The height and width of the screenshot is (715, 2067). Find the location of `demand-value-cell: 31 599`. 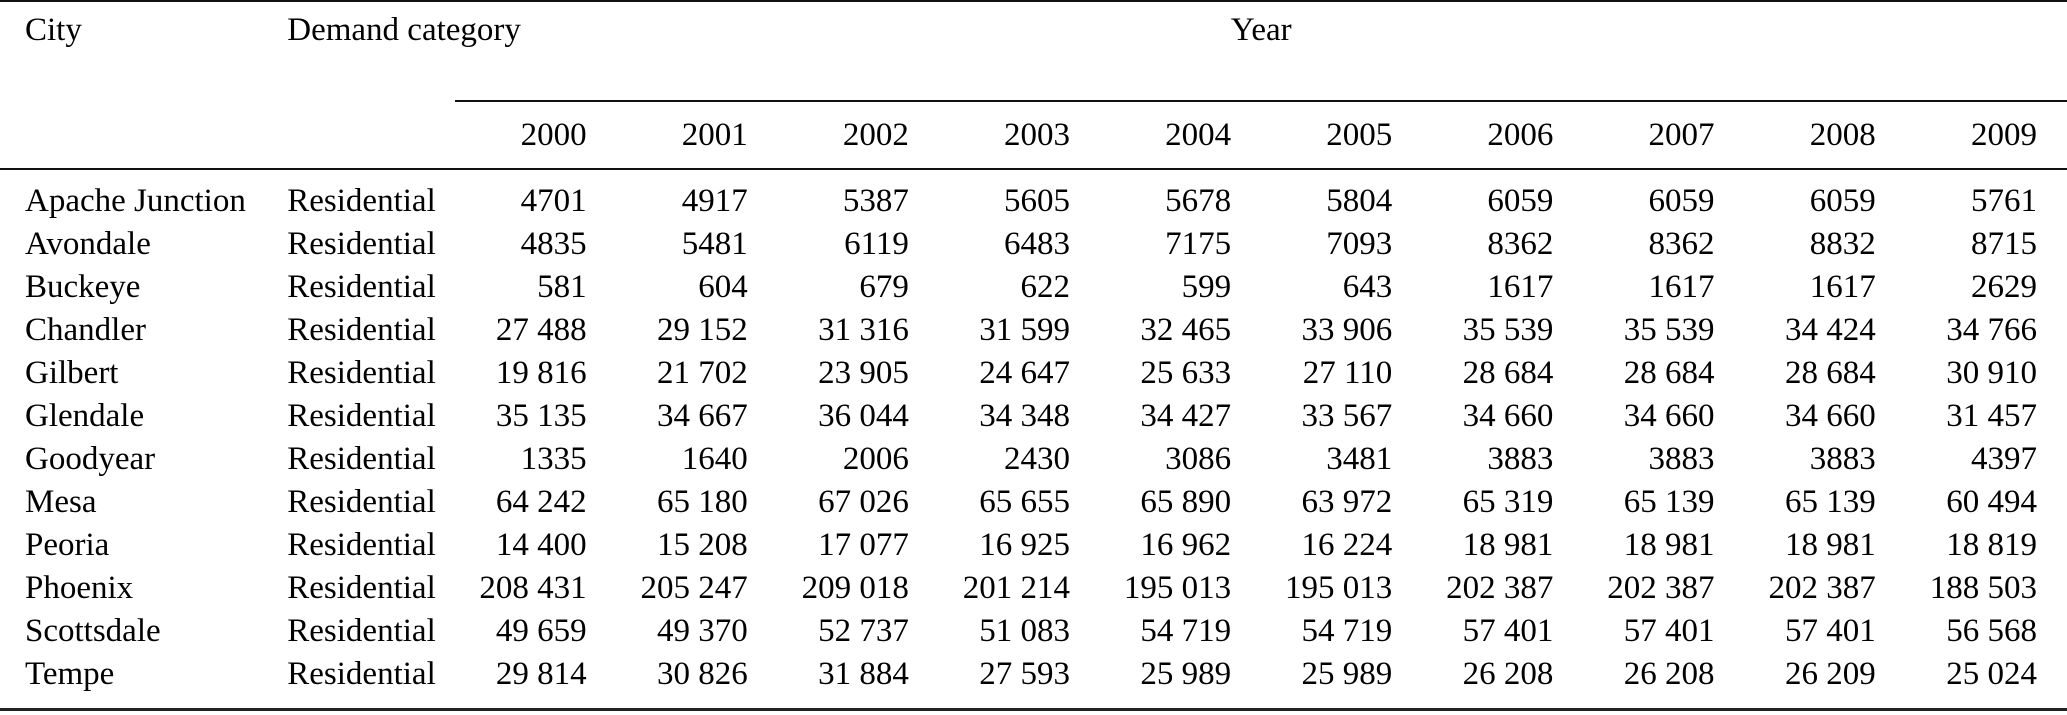

demand-value-cell: 31 599 is located at coordinates (1024, 330).